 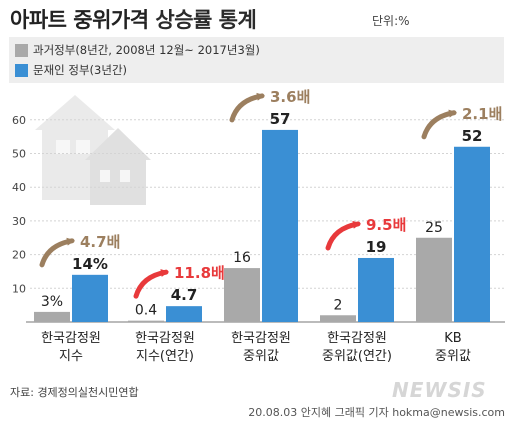 I want to click on multiplier-label: 3.6배, so click(x=290, y=97).